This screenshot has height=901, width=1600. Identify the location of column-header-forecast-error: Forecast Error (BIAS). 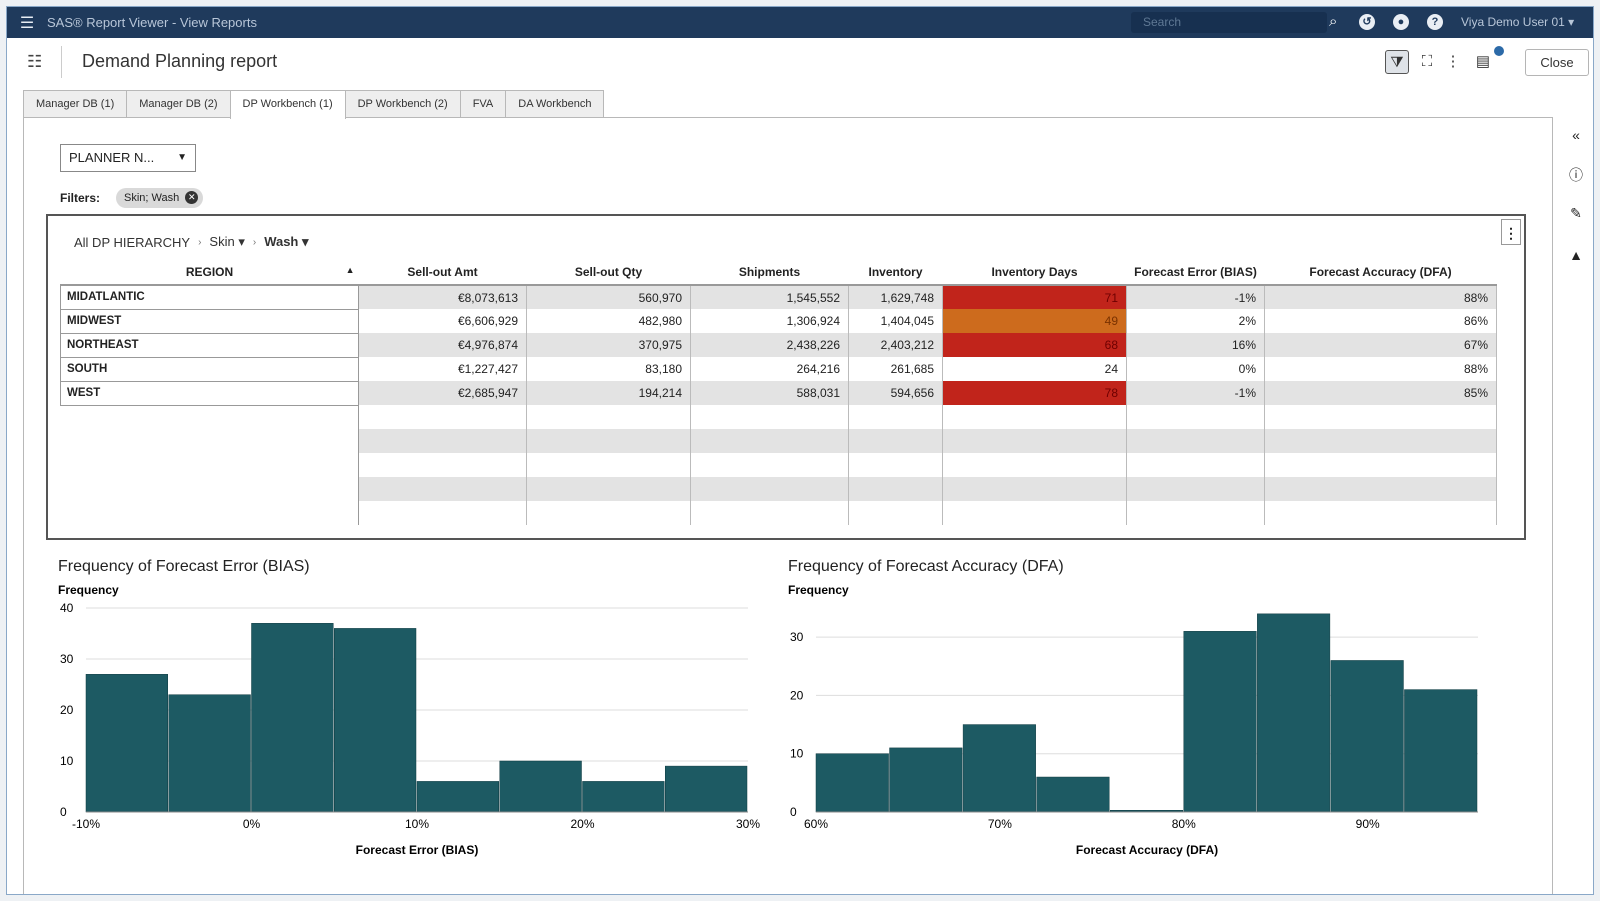
(1195, 273).